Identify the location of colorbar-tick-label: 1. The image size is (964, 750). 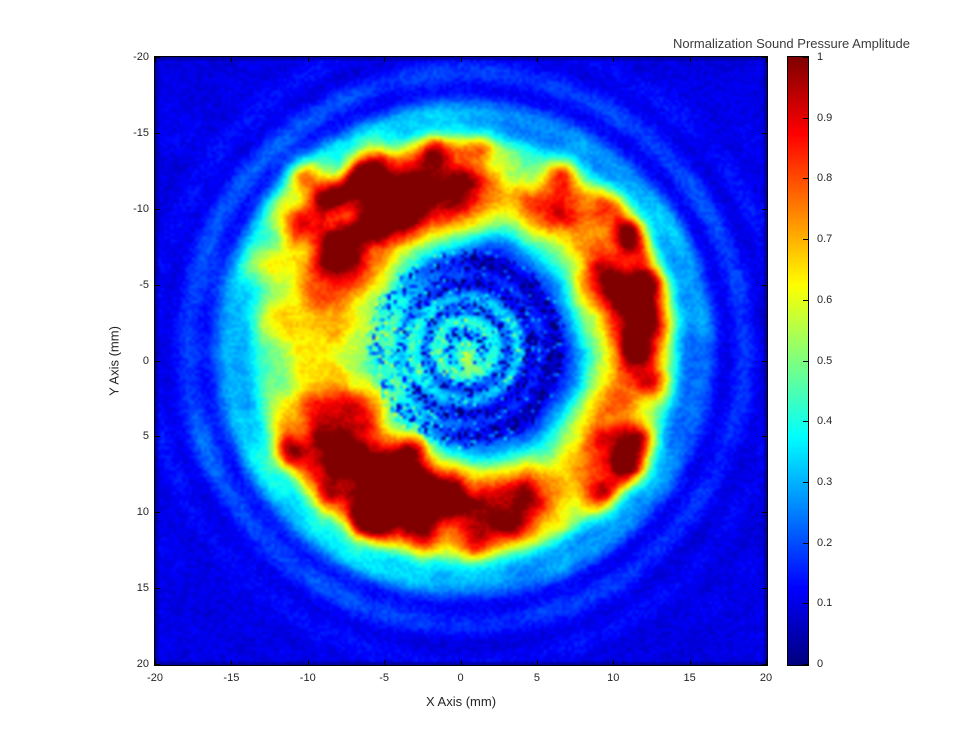
(820, 57).